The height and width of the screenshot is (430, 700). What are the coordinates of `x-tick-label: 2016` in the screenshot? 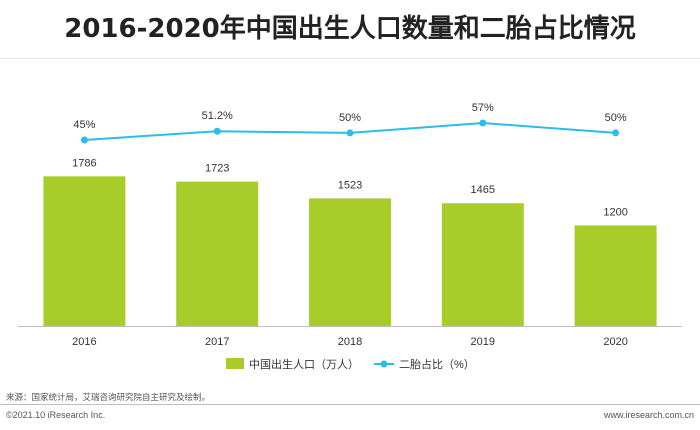 It's located at (84, 342).